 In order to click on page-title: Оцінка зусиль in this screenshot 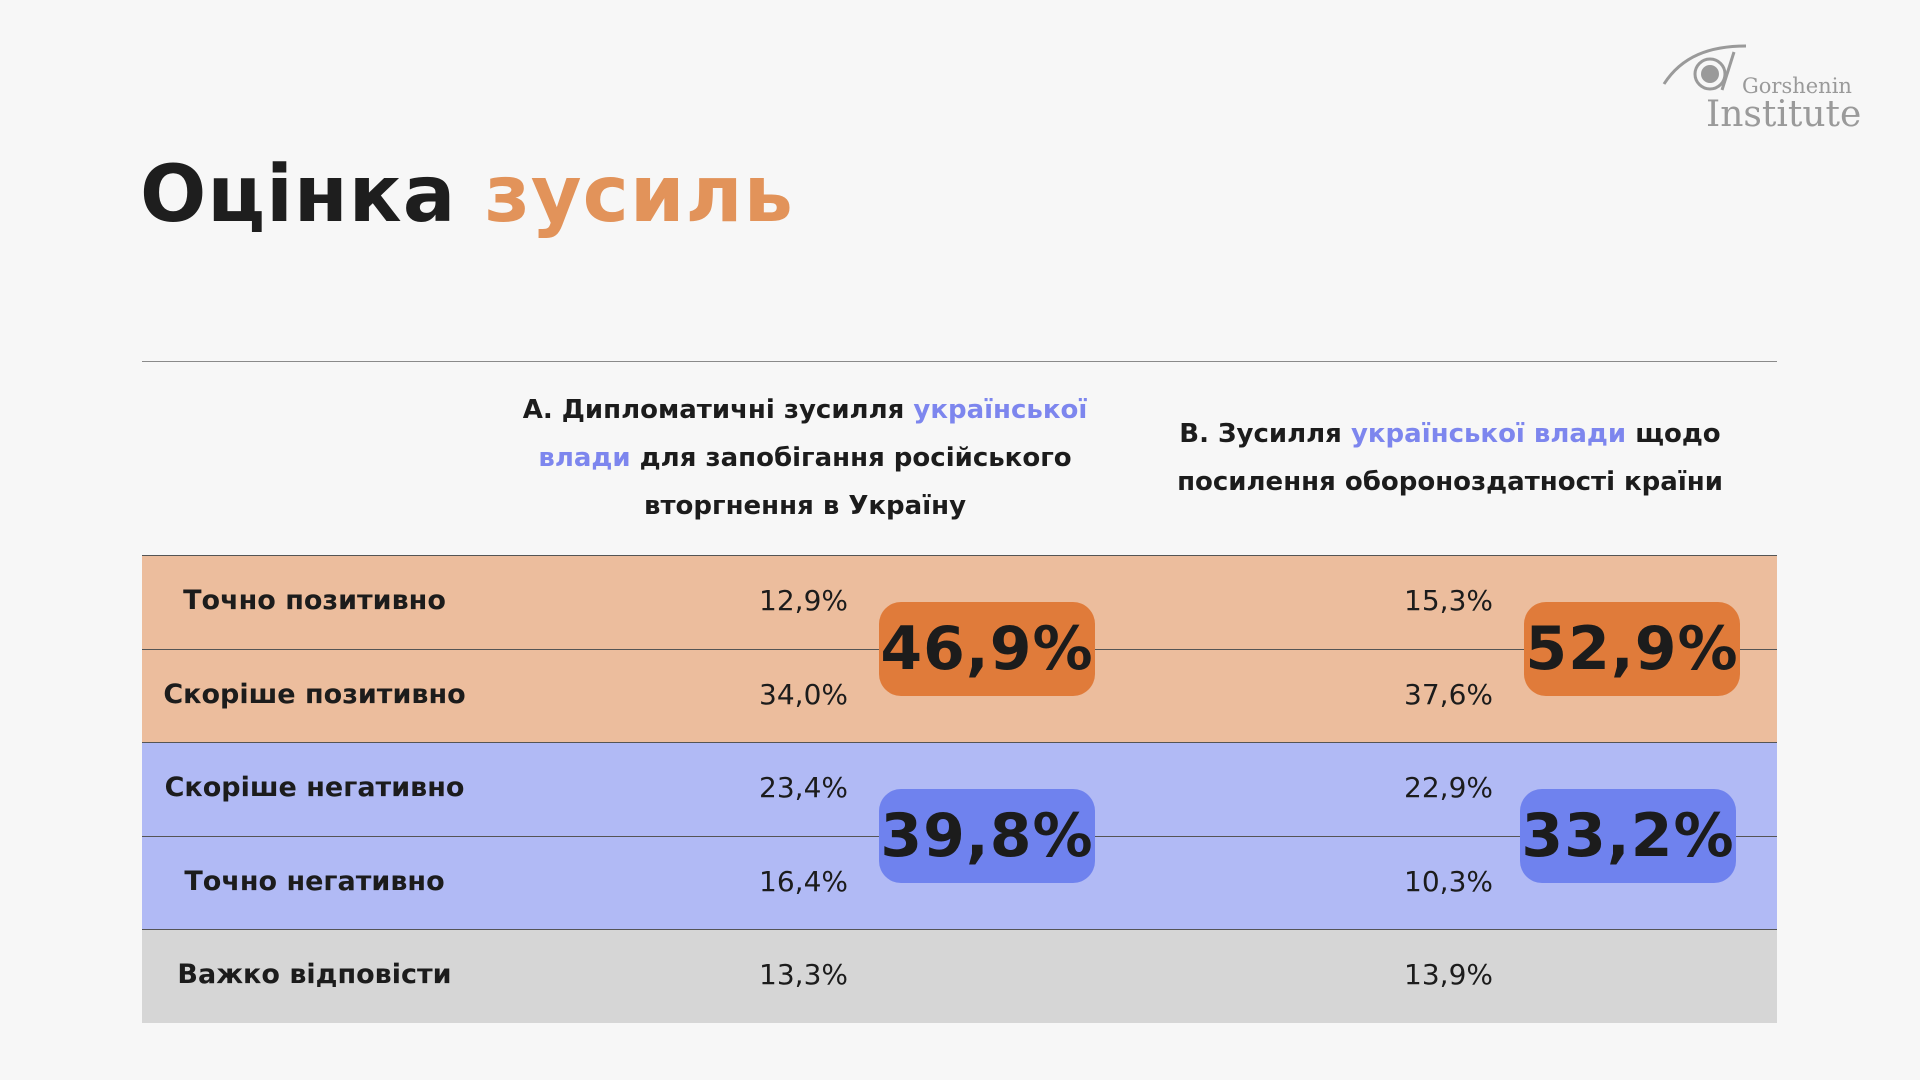, I will do `click(467, 195)`.